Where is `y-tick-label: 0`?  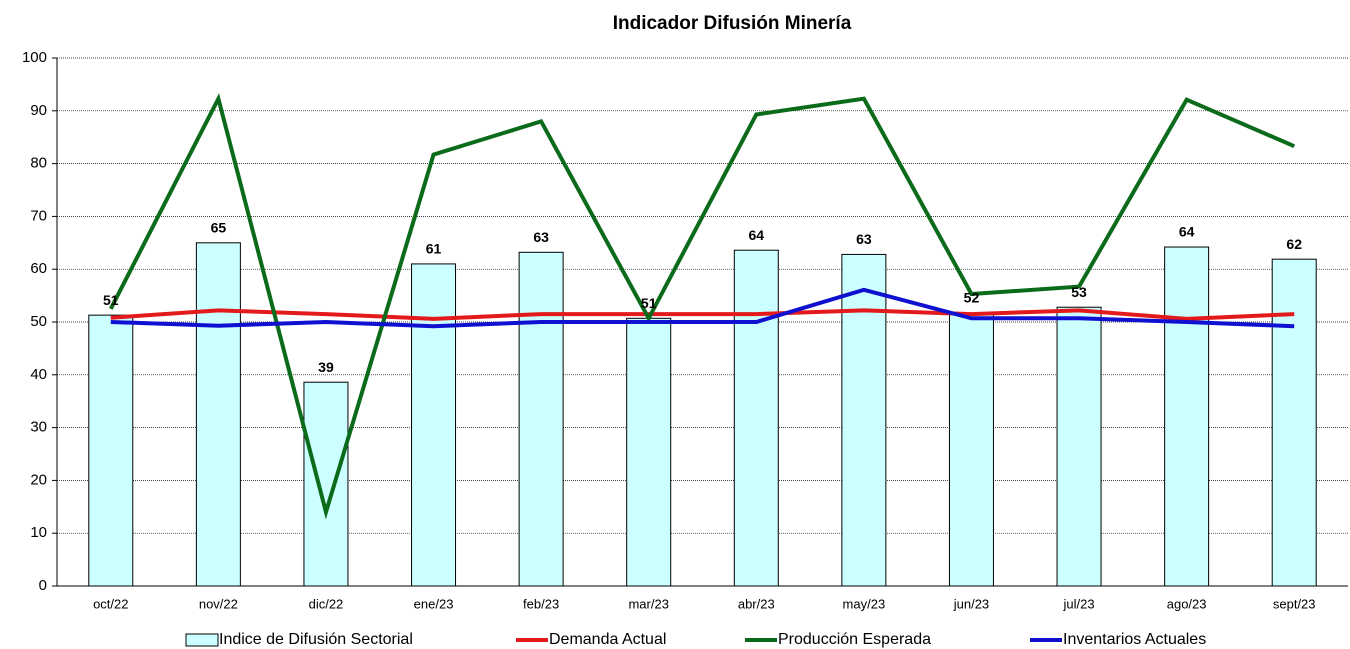 y-tick-label: 0 is located at coordinates (43, 585).